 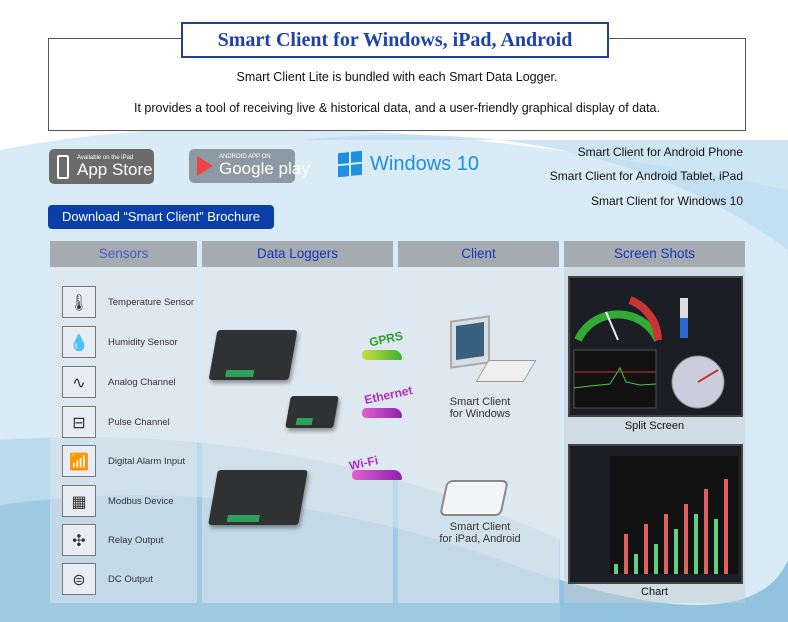 I want to click on sensor-item: 🌡 Temperature Sensor, so click(x=128, y=302).